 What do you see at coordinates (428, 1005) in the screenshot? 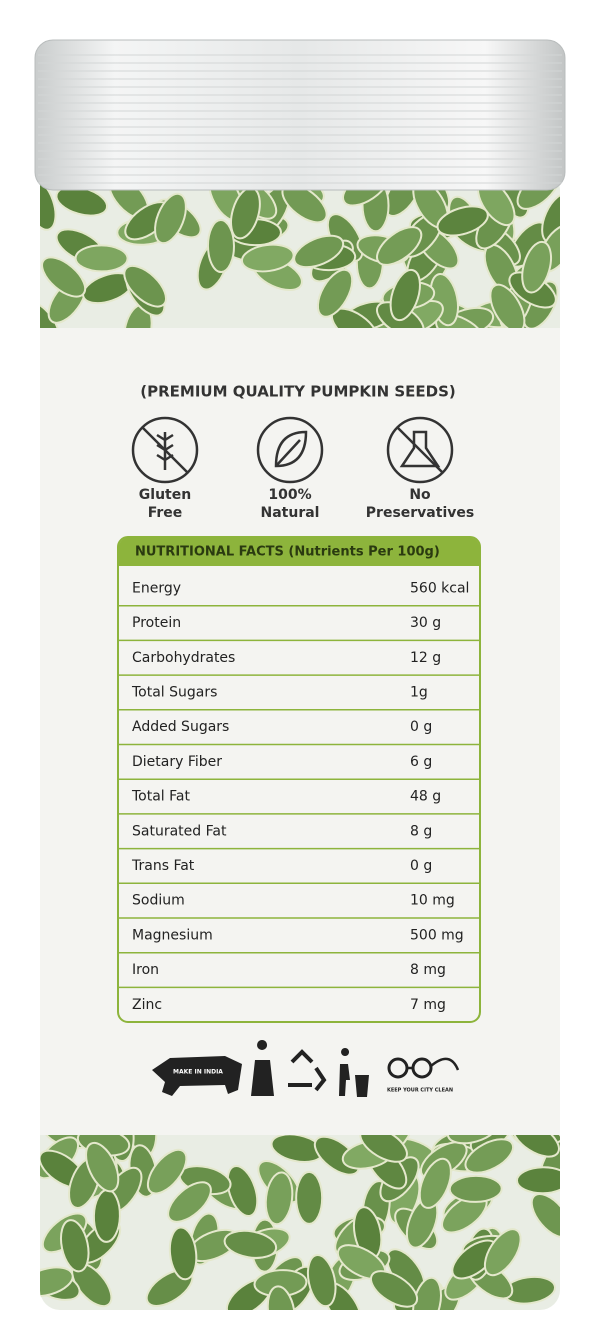
I see `nutrient-value: 7 mg` at bounding box center [428, 1005].